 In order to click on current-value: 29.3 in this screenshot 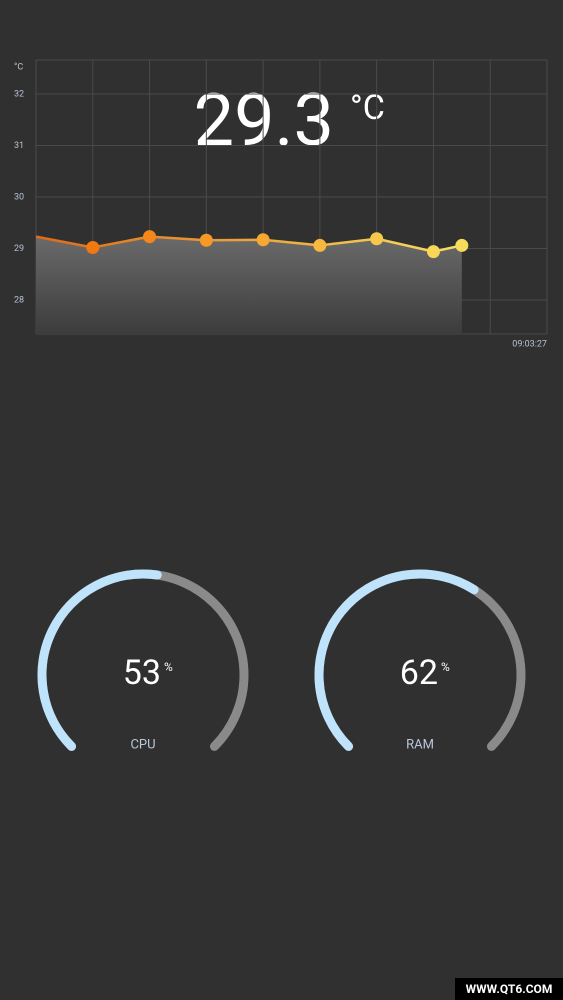, I will do `click(264, 120)`.